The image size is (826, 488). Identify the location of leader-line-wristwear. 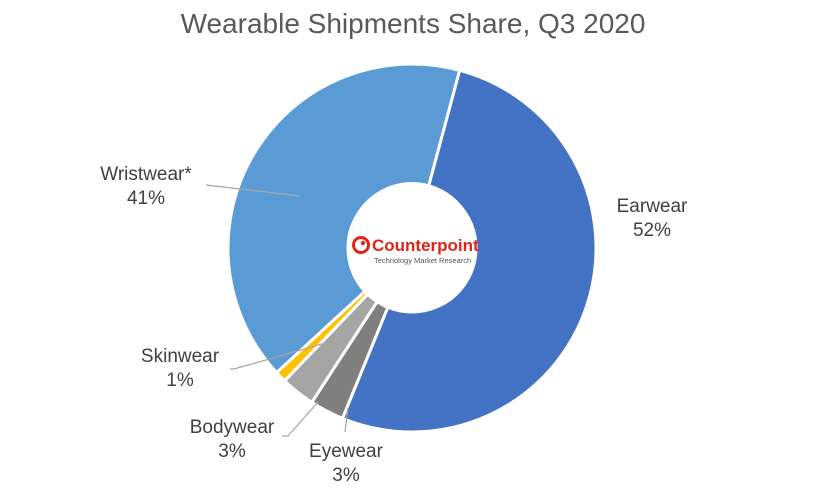
(253, 190).